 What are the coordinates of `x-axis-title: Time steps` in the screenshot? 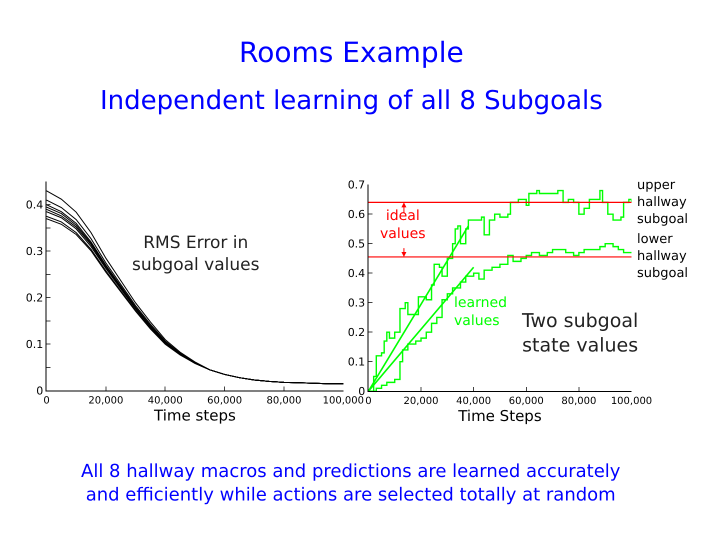 It's located at (194, 415).